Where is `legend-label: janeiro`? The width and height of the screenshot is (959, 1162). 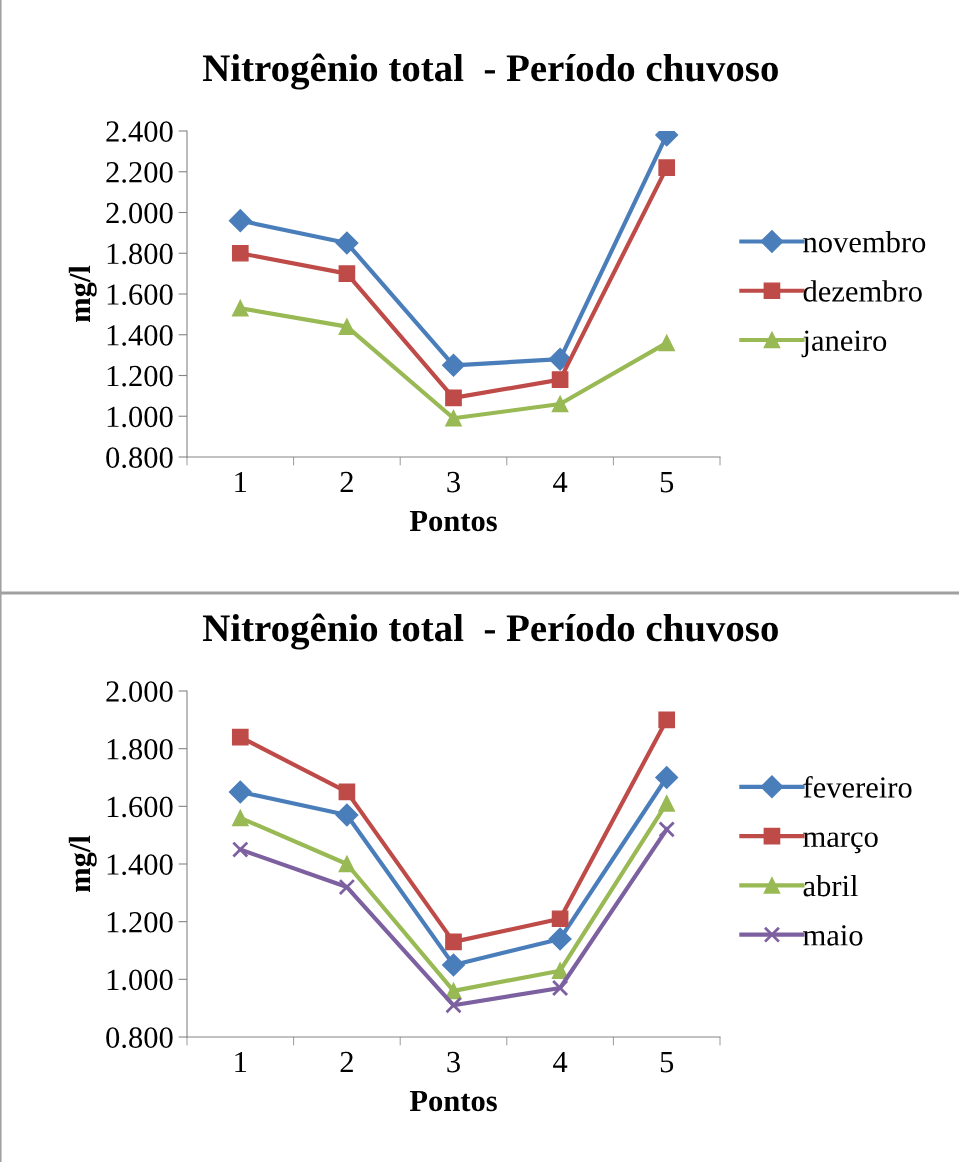 legend-label: janeiro is located at coordinates (844, 344).